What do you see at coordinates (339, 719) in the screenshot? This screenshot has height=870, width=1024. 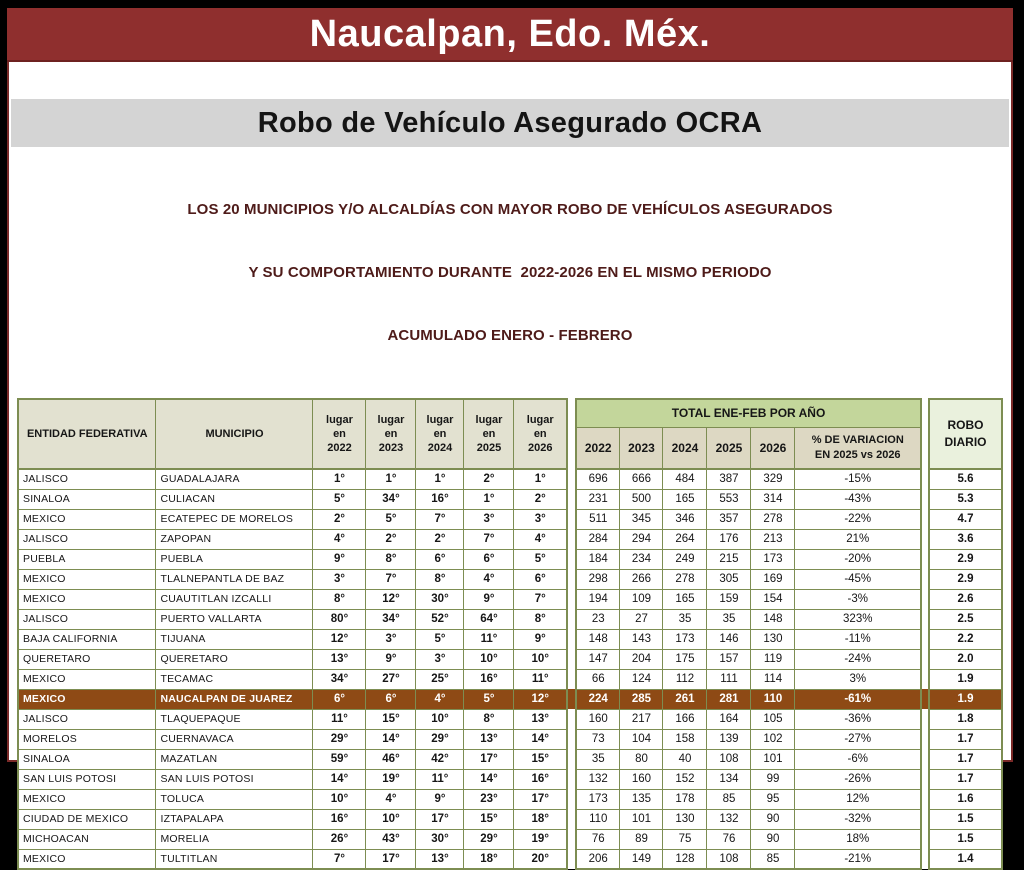 I see `cell-lugar-2022: 11°` at bounding box center [339, 719].